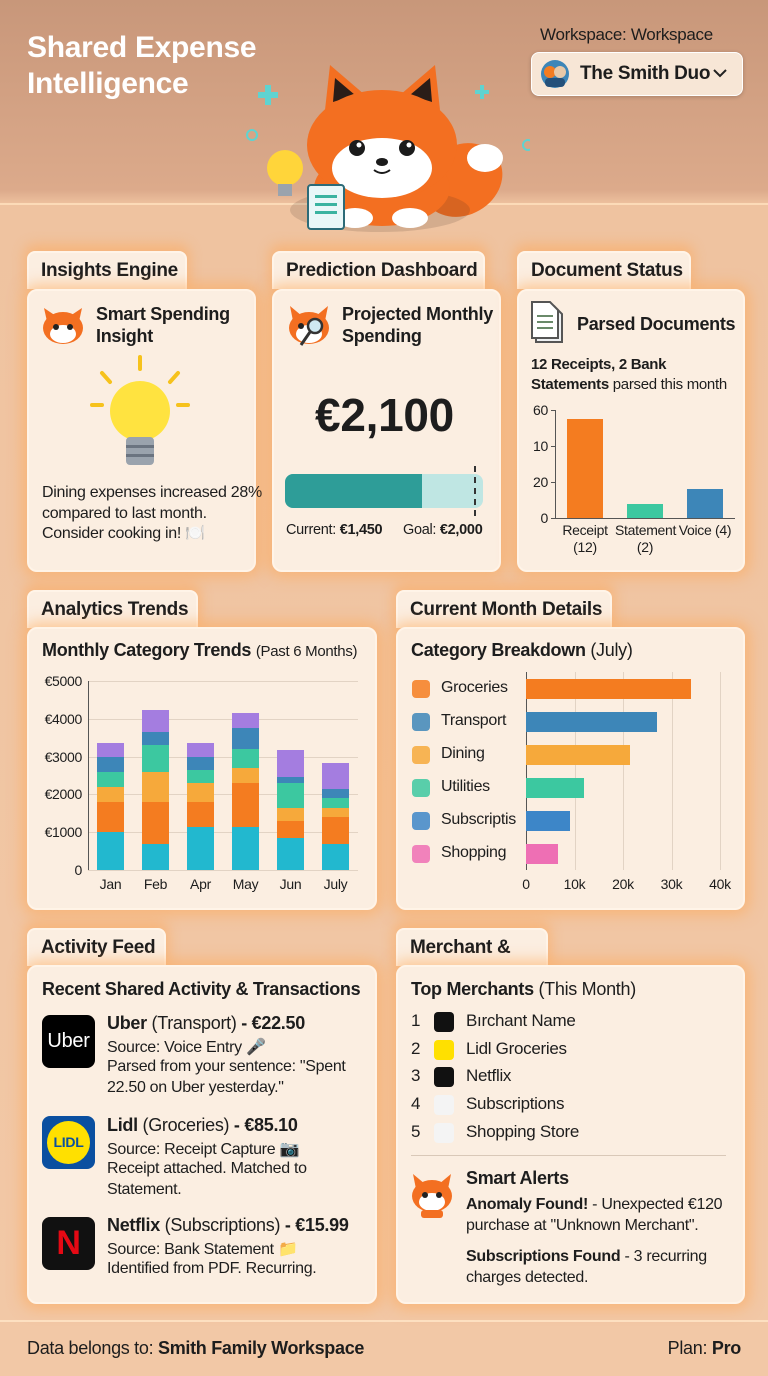 This screenshot has width=768, height=1376. I want to click on merchant-name: Lidl Groceries, so click(516, 1048).